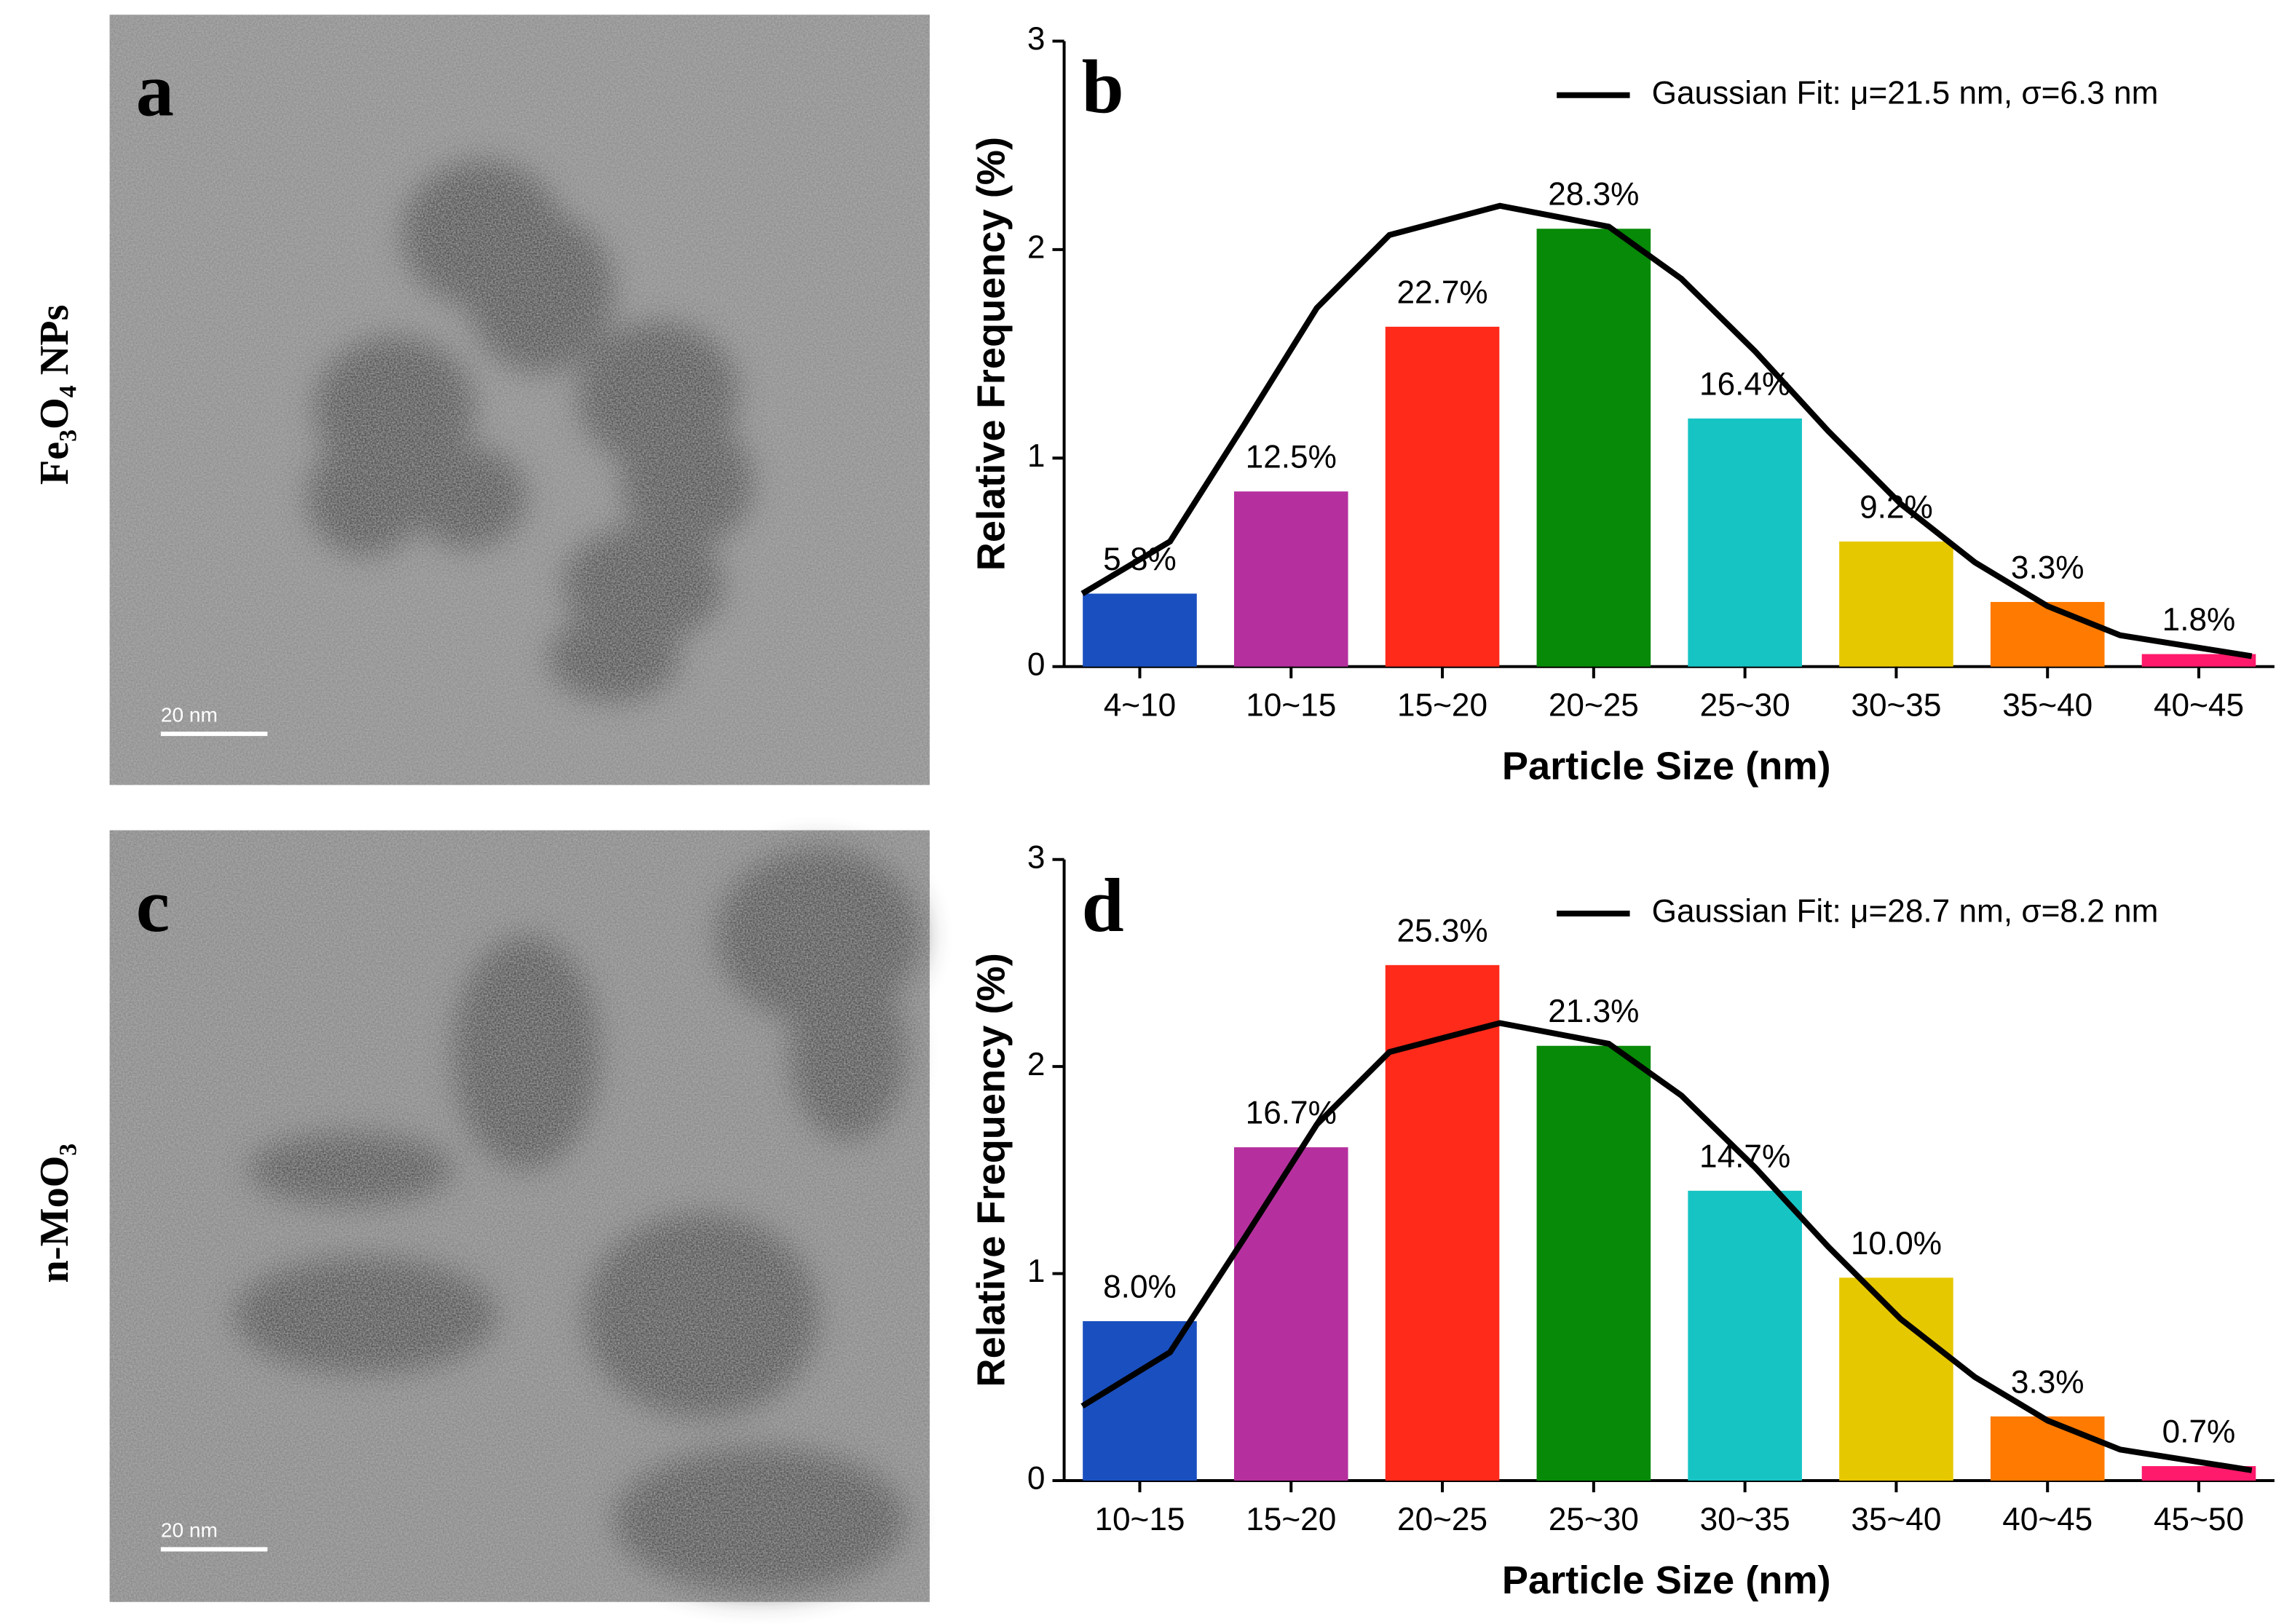 The height and width of the screenshot is (1624, 2292). Describe the element at coordinates (1441, 292) in the screenshot. I see `bar-label: 22.7%` at that location.